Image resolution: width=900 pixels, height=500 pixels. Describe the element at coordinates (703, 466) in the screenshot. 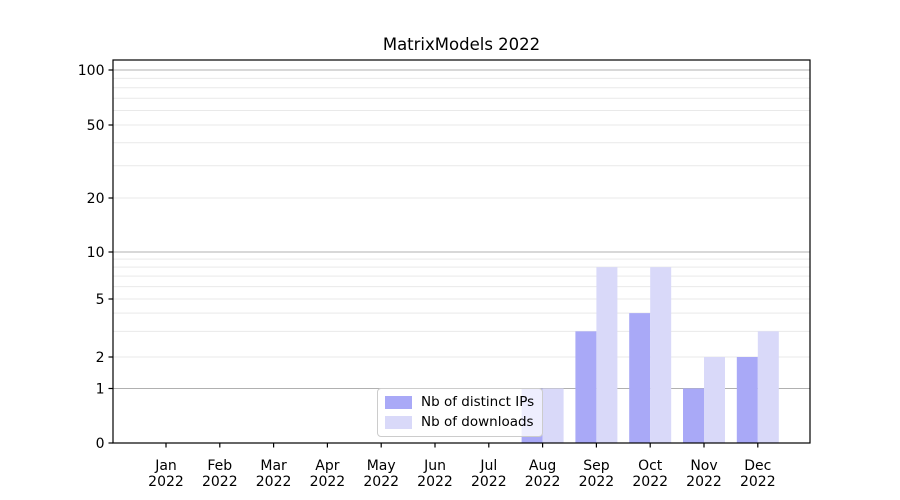

I see `x-tick-label: Nov` at that location.